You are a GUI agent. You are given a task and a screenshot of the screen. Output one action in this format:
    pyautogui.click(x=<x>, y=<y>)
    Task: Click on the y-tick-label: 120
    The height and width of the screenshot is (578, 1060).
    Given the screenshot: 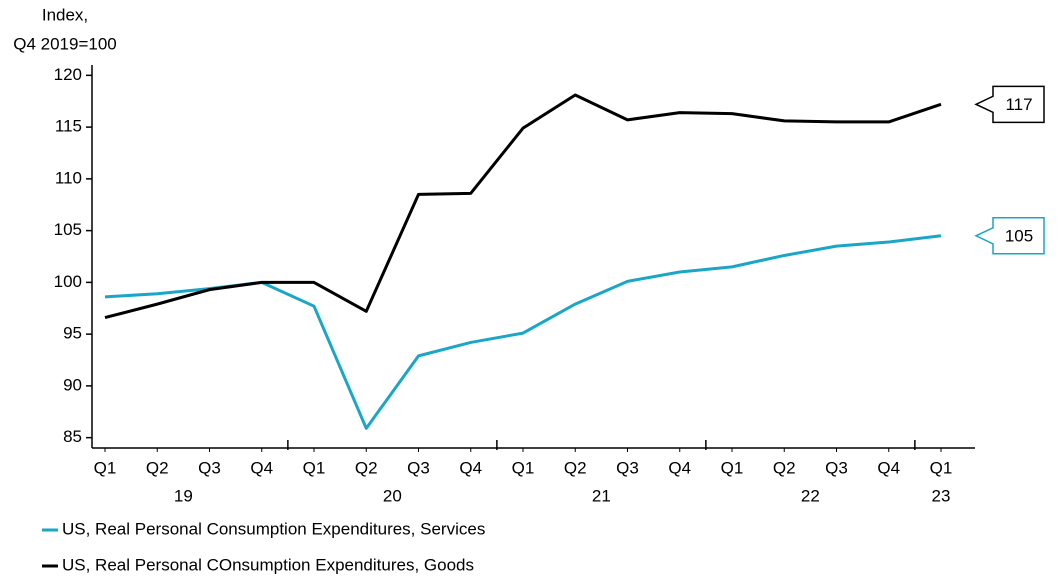 What is the action you would take?
    pyautogui.click(x=68, y=74)
    